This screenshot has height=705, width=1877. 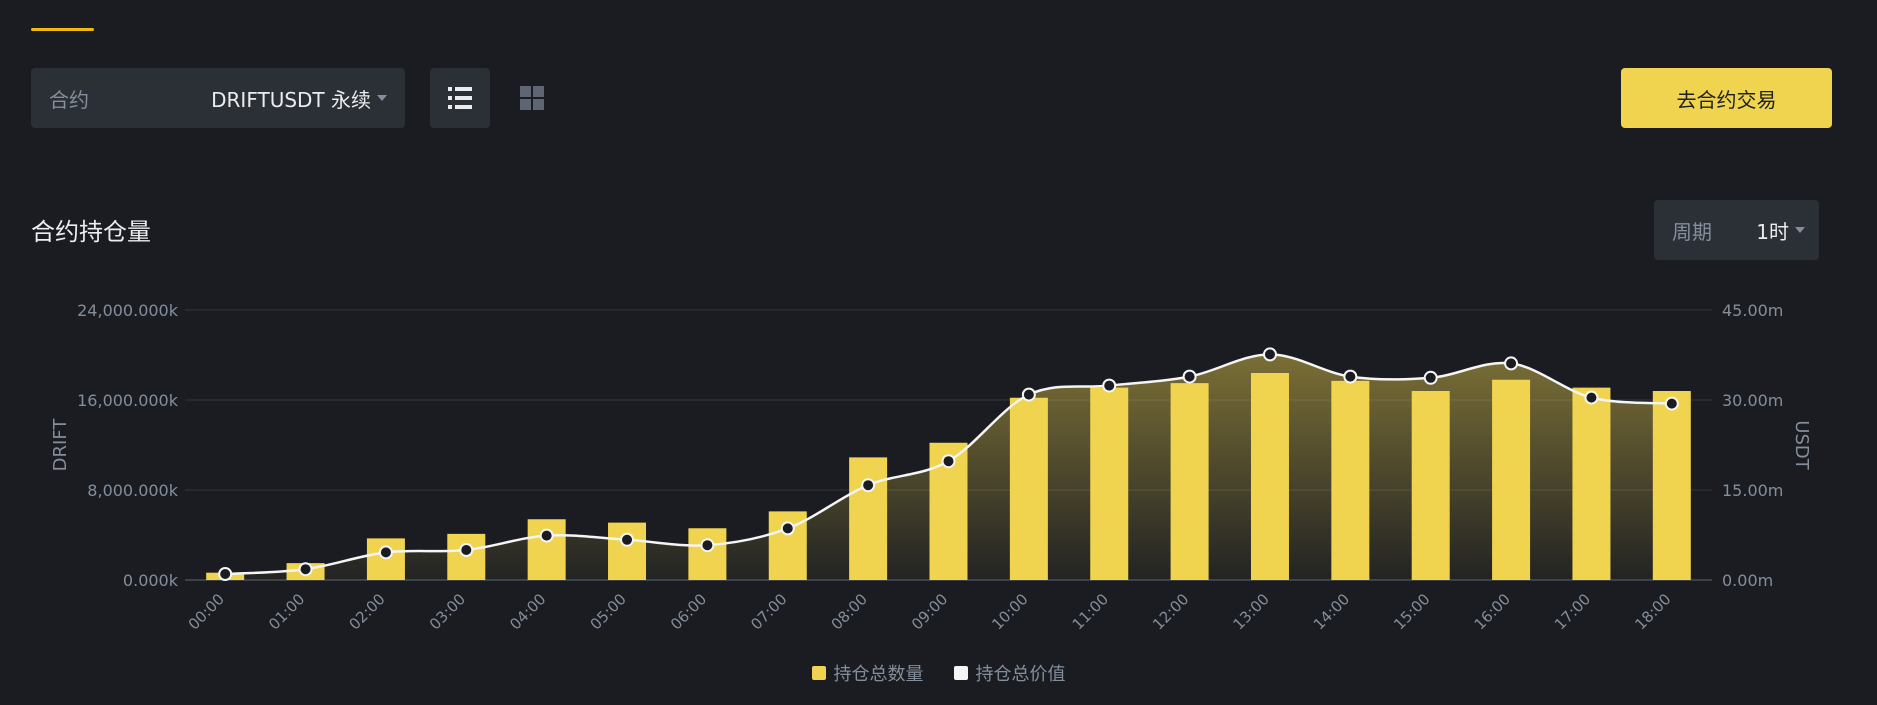 What do you see at coordinates (1752, 400) in the screenshot?
I see `y-tick-right: 30.00m` at bounding box center [1752, 400].